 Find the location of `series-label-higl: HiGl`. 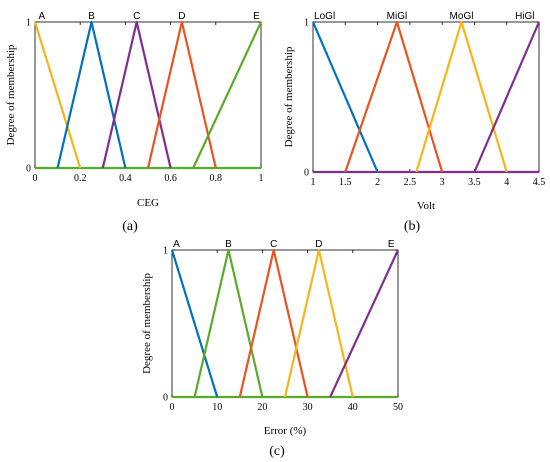

series-label-higl: HiGl is located at coordinates (524, 16).